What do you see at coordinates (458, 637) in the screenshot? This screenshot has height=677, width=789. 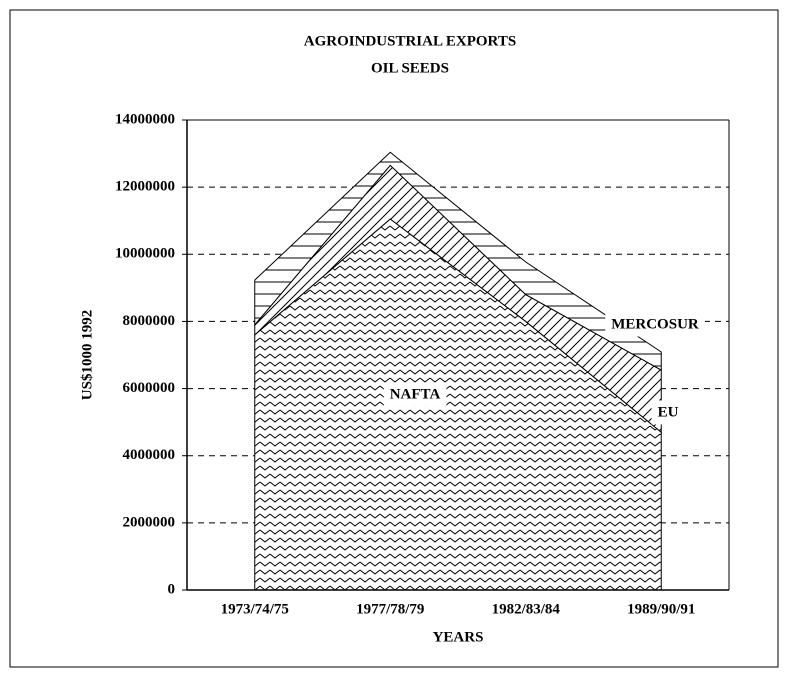 I see `x-axis-label: YEARS` at bounding box center [458, 637].